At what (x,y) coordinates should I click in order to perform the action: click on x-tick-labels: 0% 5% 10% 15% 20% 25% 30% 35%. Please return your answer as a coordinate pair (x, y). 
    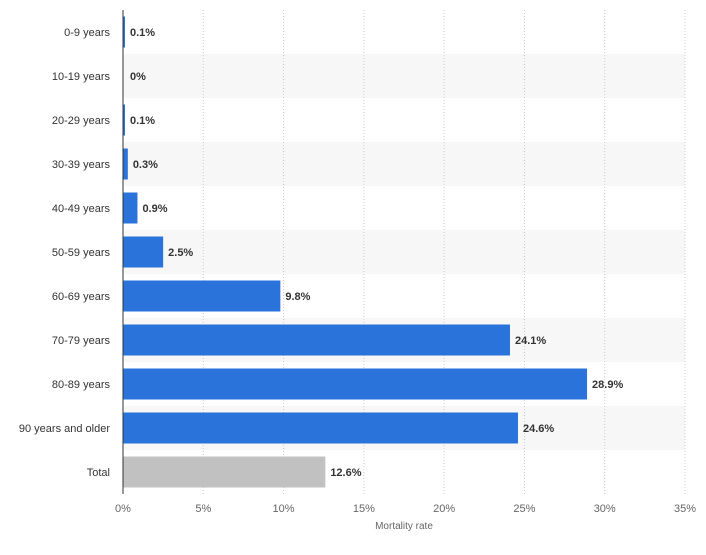
    Looking at the image, I should click on (405, 509).